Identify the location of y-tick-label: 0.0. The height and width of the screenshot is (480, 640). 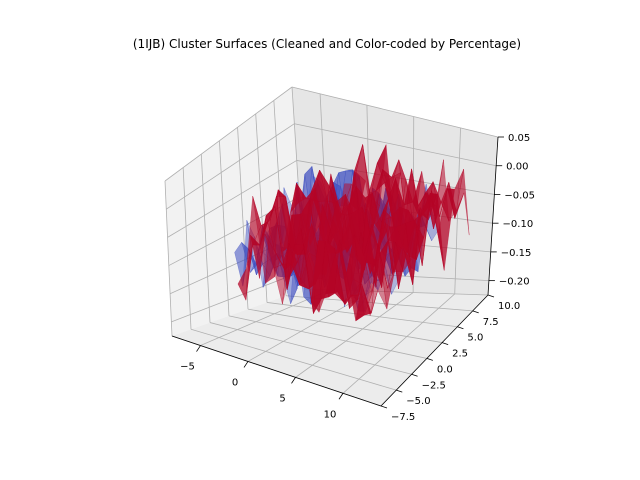
(445, 369).